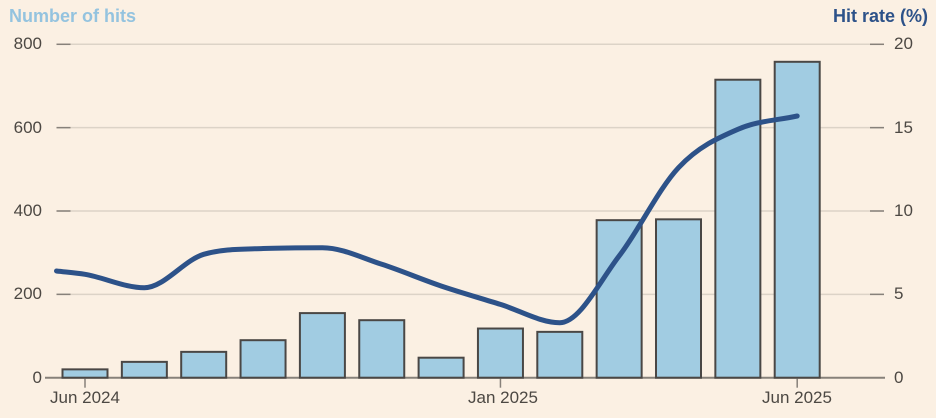 Image resolution: width=936 pixels, height=418 pixels. What do you see at coordinates (27, 43) in the screenshot?
I see `left-axis-tick-800: 800` at bounding box center [27, 43].